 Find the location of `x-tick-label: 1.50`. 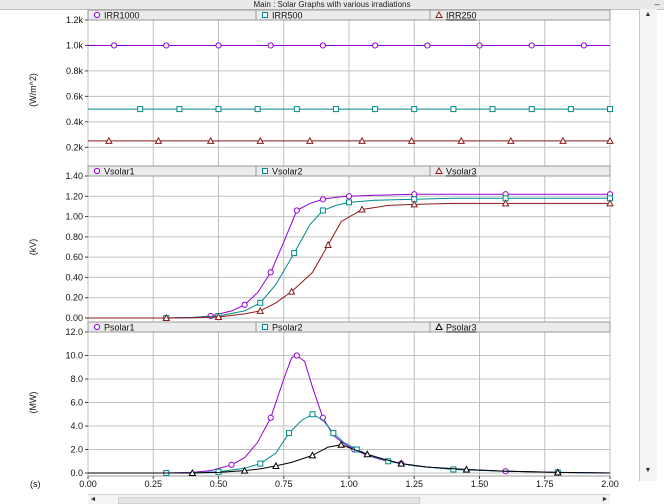

x-tick-label: 1.50 is located at coordinates (480, 484).